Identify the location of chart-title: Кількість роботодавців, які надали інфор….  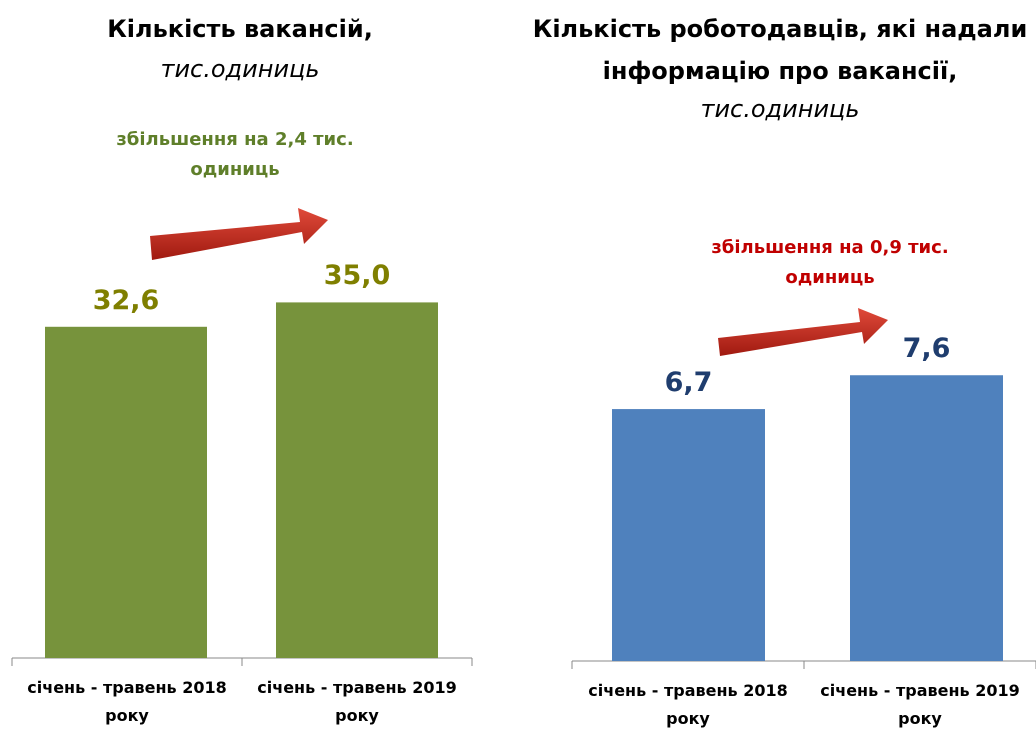
(780, 50).